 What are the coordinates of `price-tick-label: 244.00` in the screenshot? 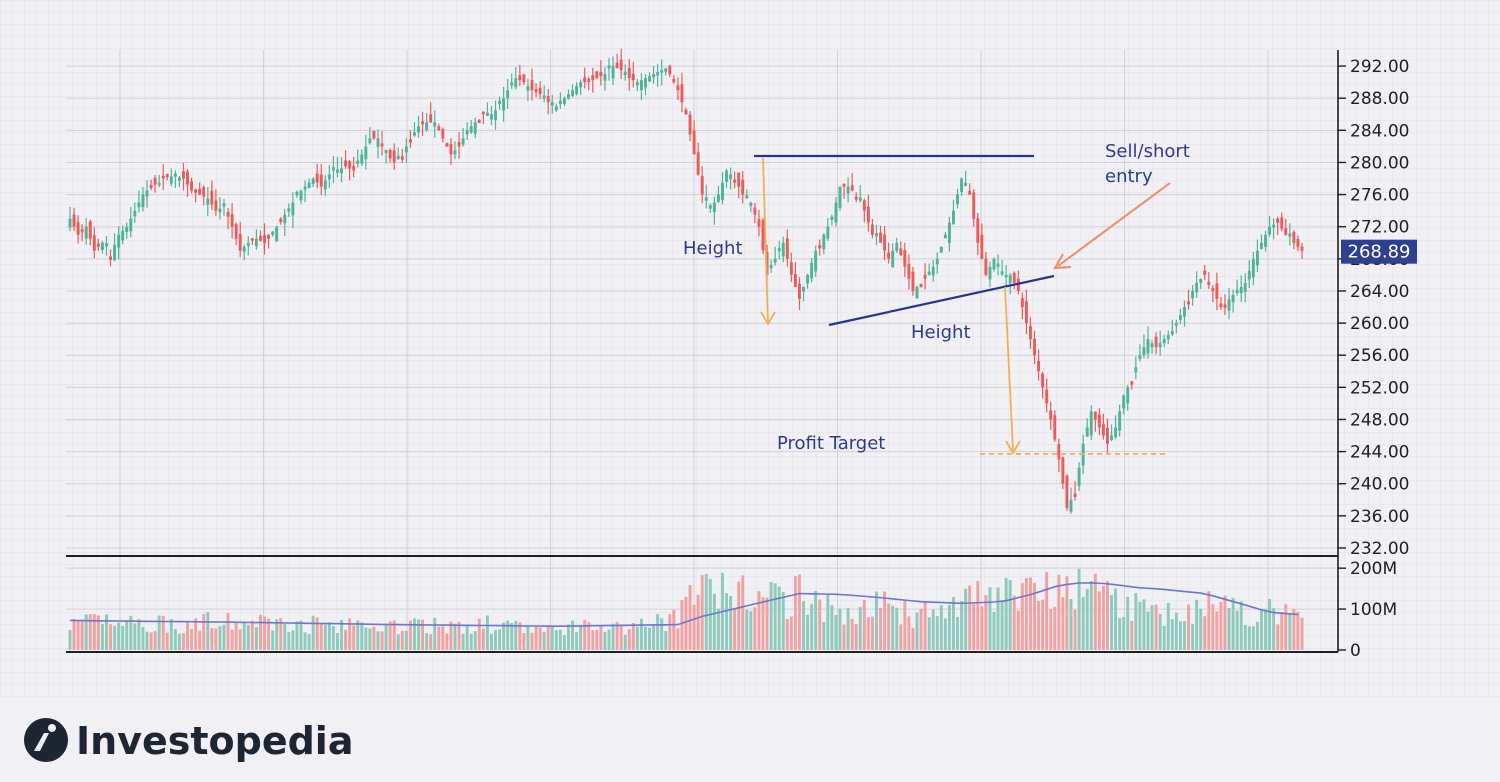 It's located at (1379, 453).